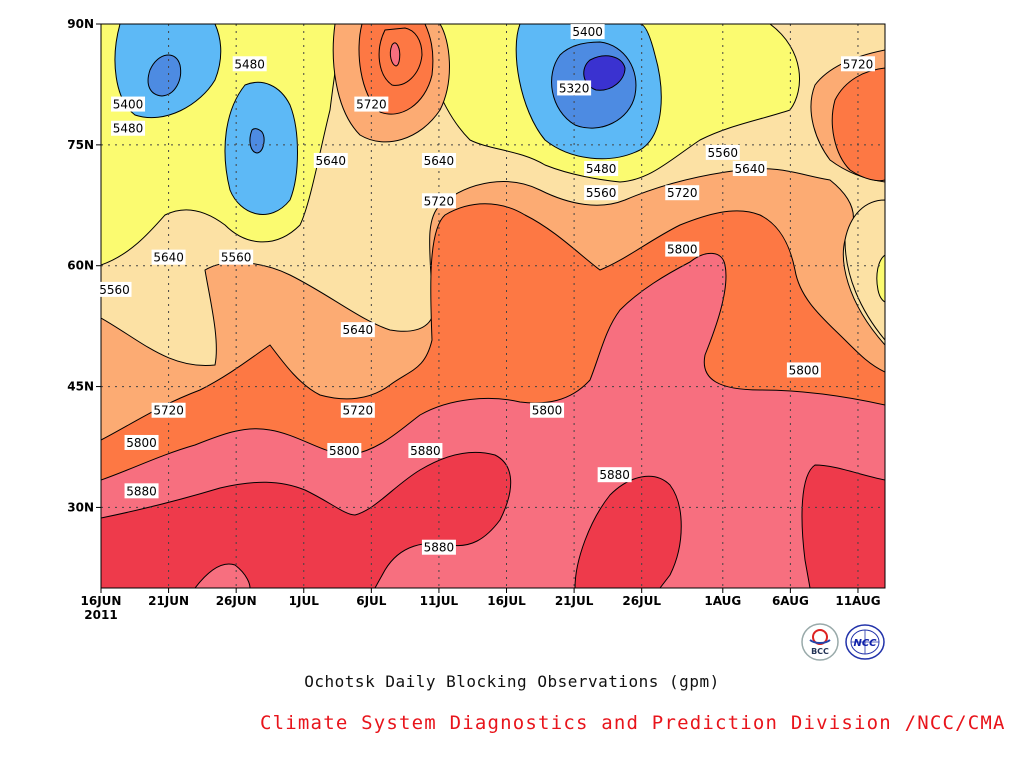 Image resolution: width=1024 pixels, height=768 pixels. I want to click on x-tick-label: 26JUL, so click(641, 601).